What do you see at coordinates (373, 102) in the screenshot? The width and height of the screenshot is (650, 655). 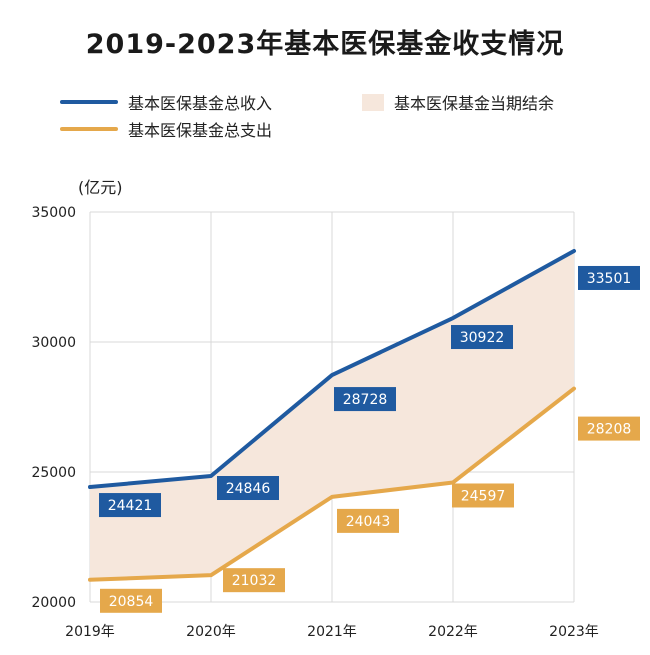 I see `legend-balance-swatch-icon` at bounding box center [373, 102].